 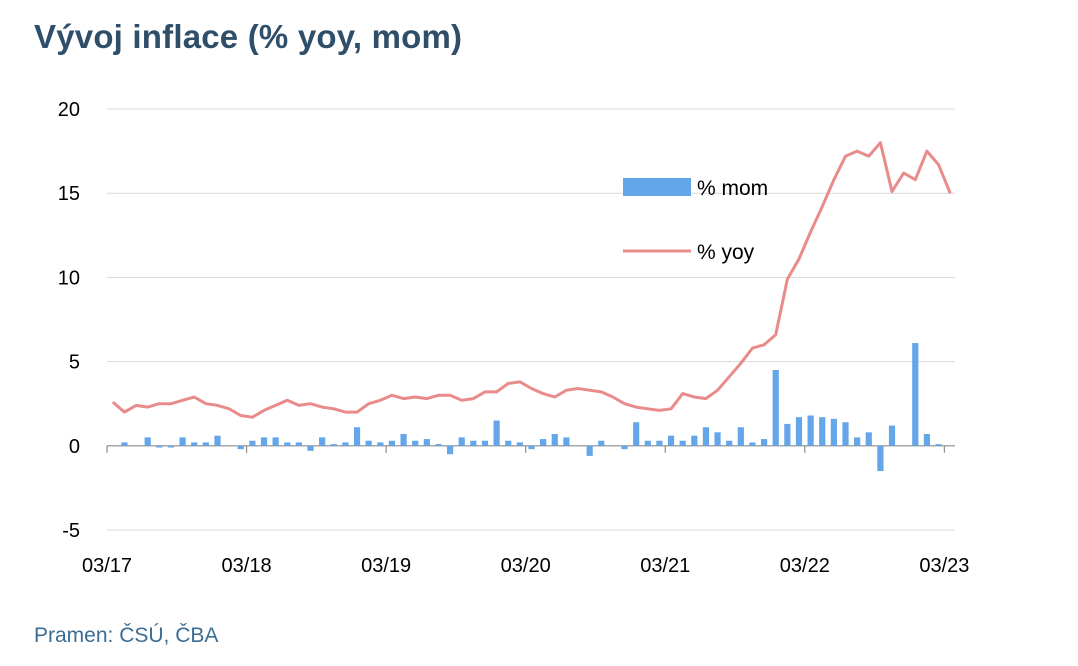 What do you see at coordinates (531, 407) in the screenshot?
I see `mom-bars` at bounding box center [531, 407].